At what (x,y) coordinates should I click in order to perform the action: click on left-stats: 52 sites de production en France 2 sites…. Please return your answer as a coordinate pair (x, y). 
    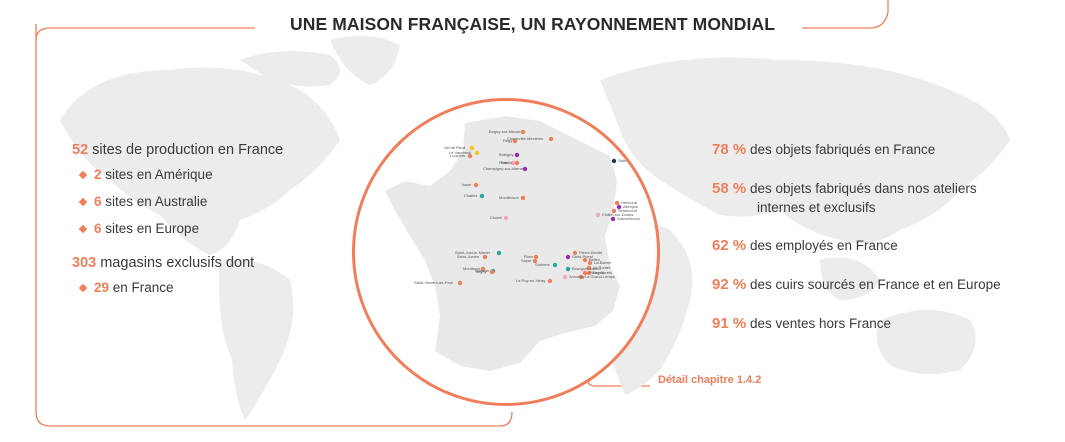
    Looking at the image, I should click on (177, 220).